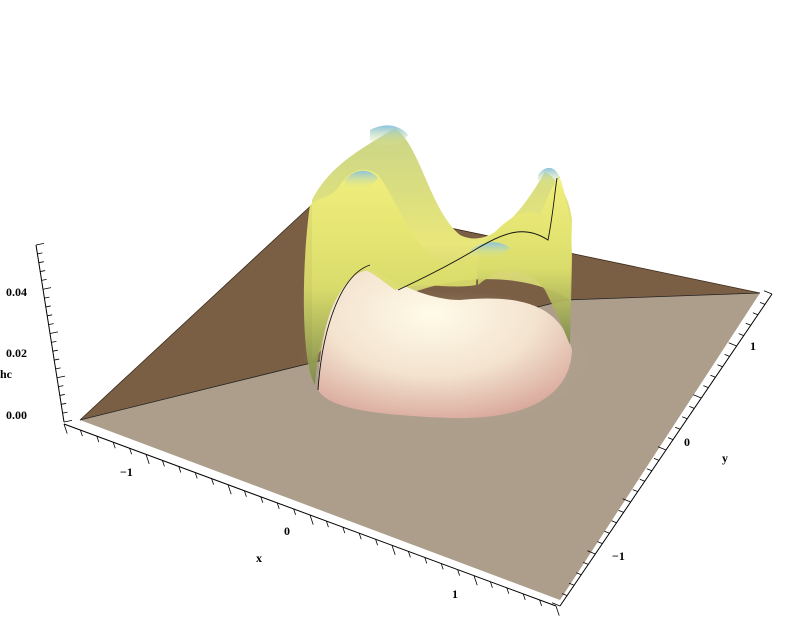 Image resolution: width=800 pixels, height=621 pixels. I want to click on z-axis-label: hc, so click(6, 374).